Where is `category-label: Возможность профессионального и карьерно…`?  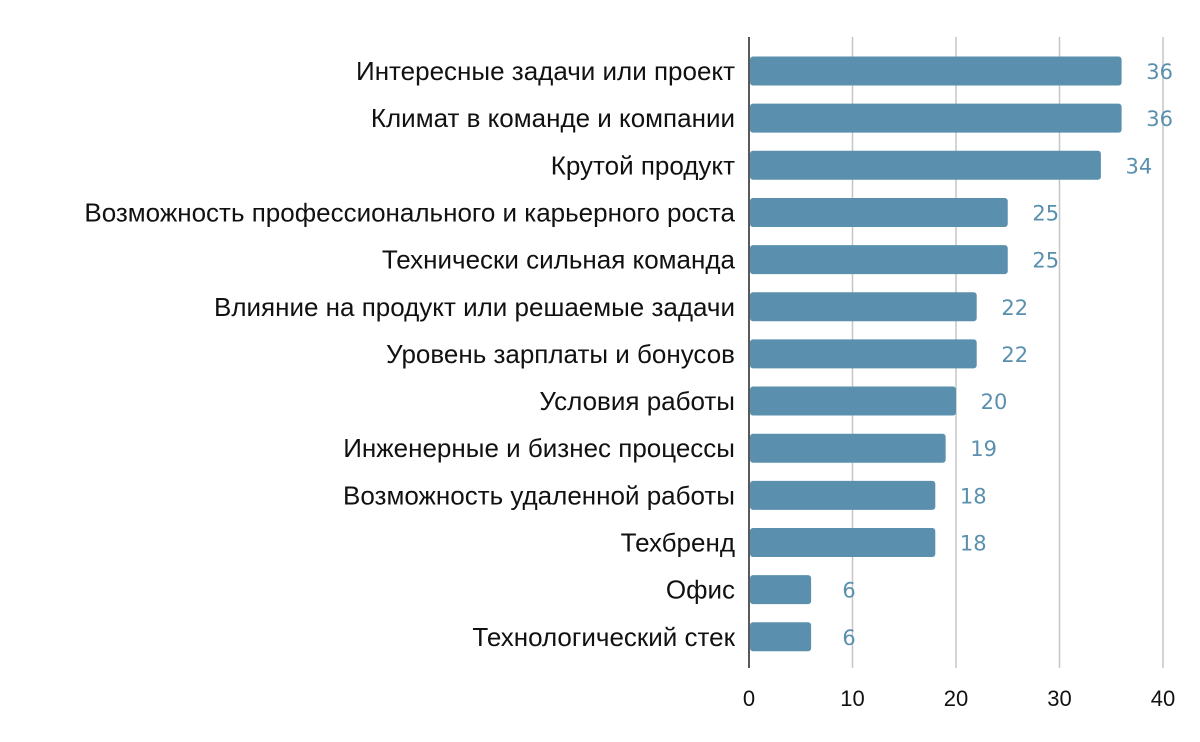
category-label: Возможность профессионального и карьерно… is located at coordinates (409, 212).